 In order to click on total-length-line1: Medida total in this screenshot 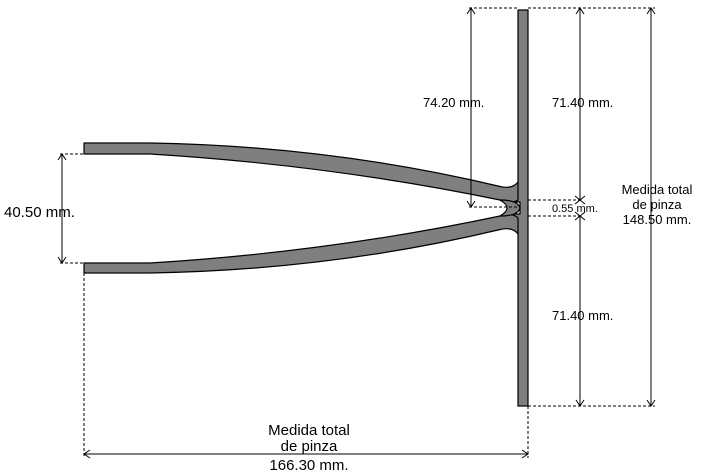, I will do `click(309, 430)`.